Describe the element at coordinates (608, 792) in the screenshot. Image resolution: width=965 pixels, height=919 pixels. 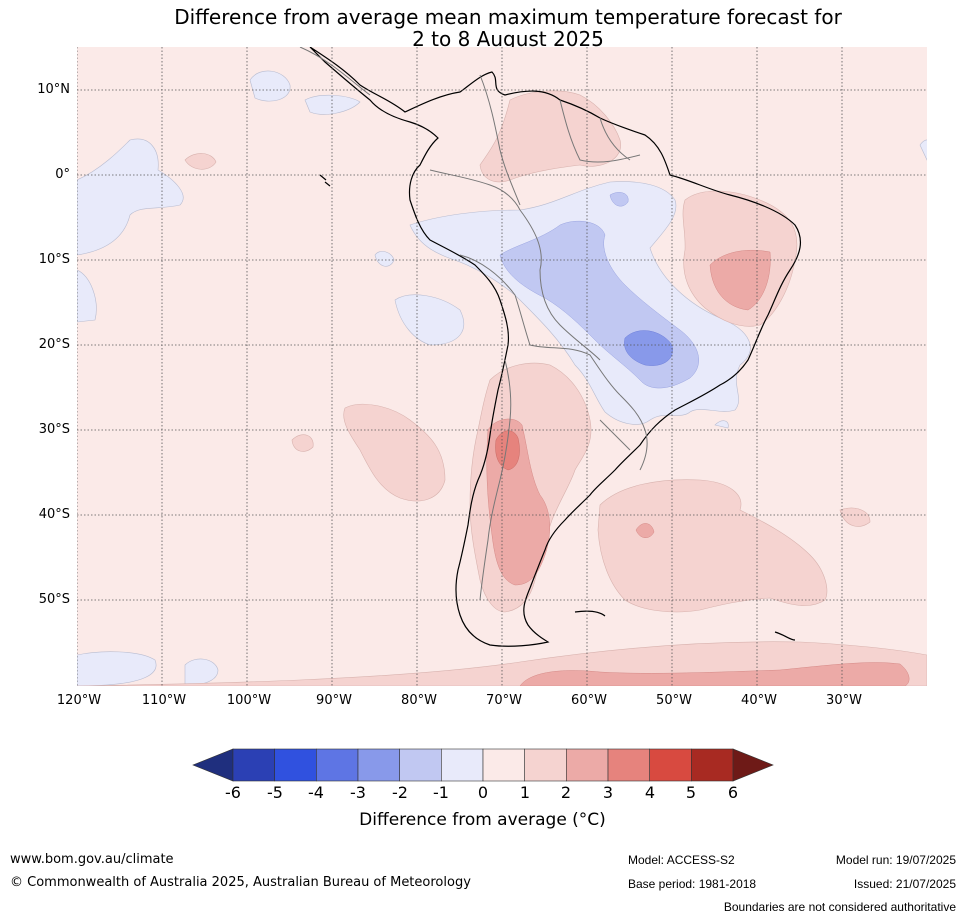
I see `colorbar-tick: 3` at that location.